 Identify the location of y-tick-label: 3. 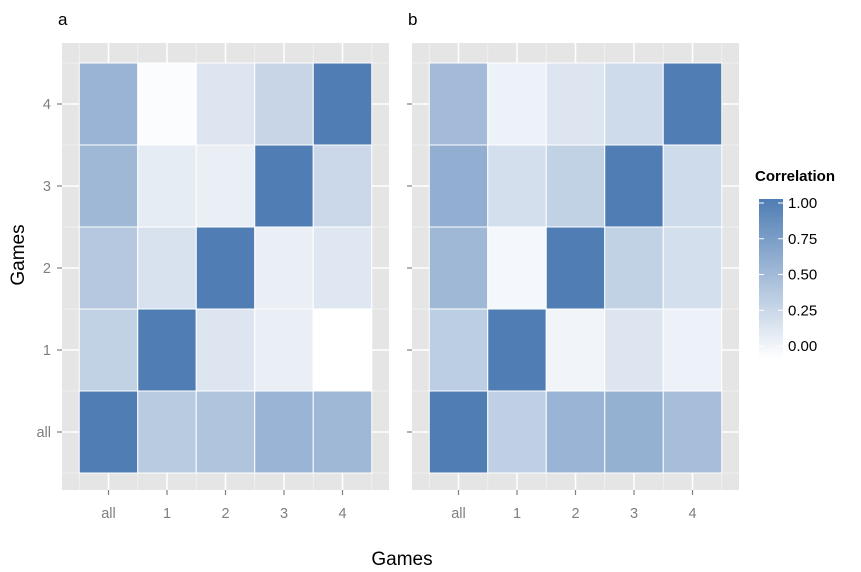
(47, 187).